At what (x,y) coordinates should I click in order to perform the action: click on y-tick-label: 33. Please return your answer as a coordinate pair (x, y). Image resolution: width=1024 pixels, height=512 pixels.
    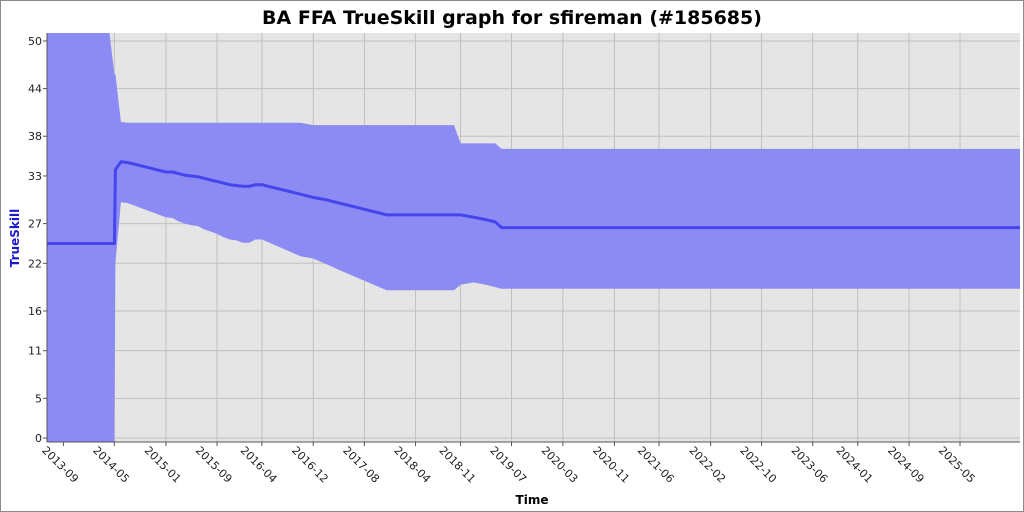
    Looking at the image, I should click on (35, 176).